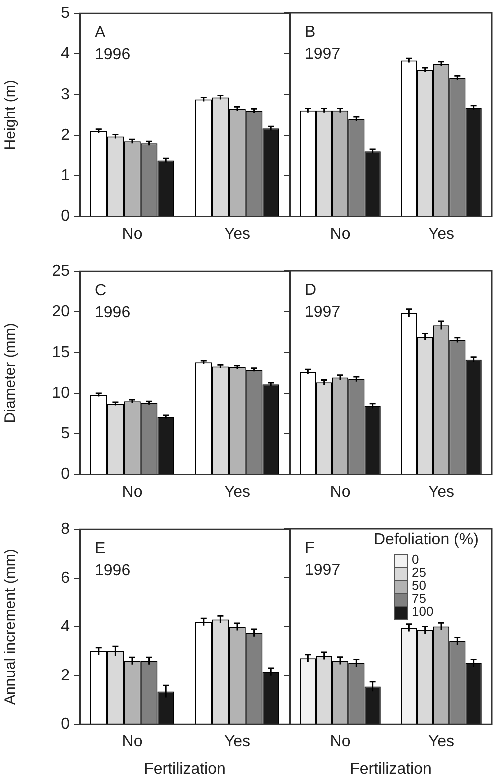 Image resolution: width=497 pixels, height=783 pixels. I want to click on y-tick-label: 8, so click(65, 529).